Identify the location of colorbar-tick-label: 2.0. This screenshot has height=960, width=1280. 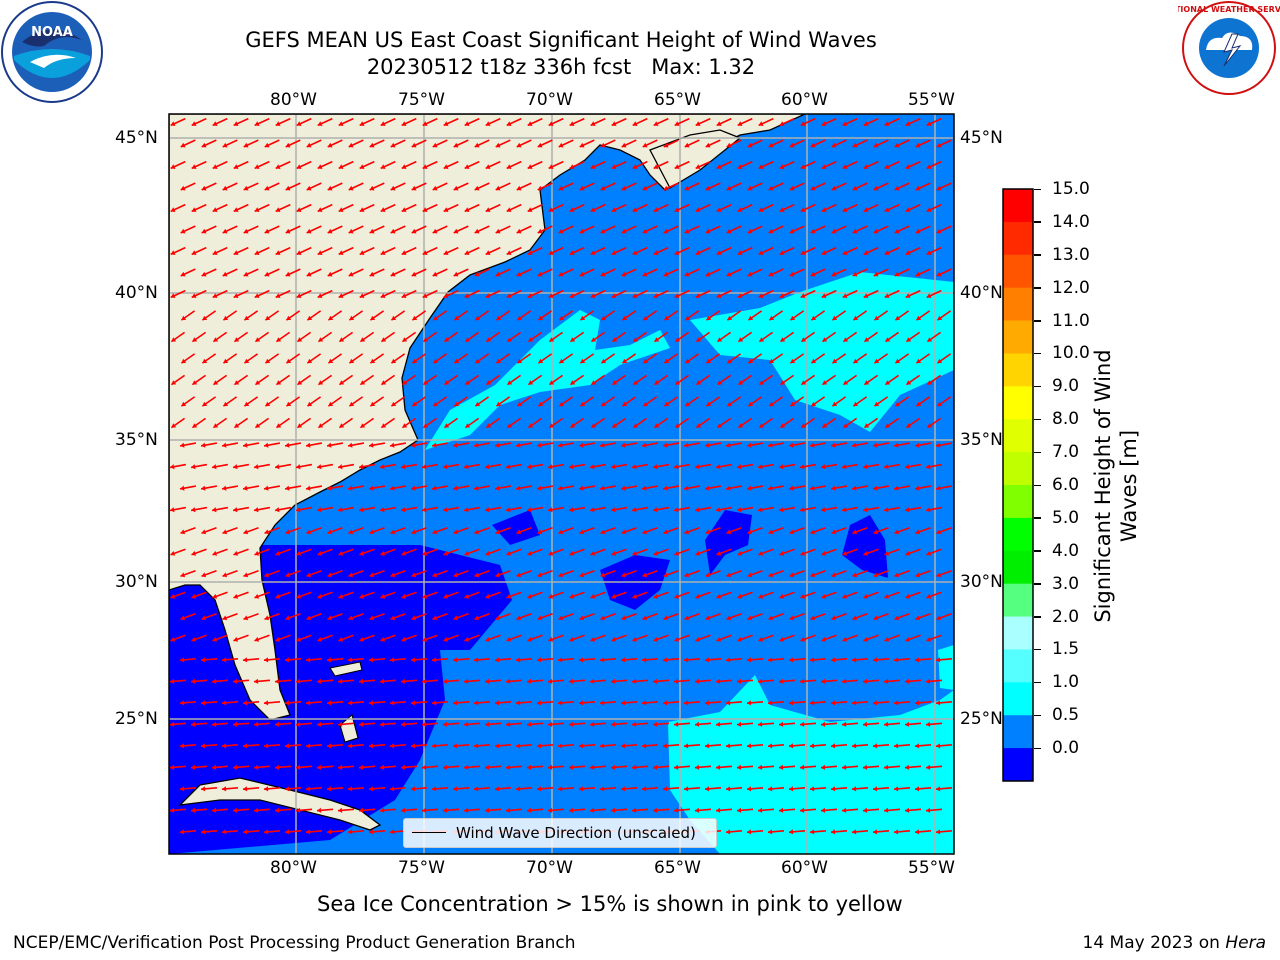
(1066, 616).